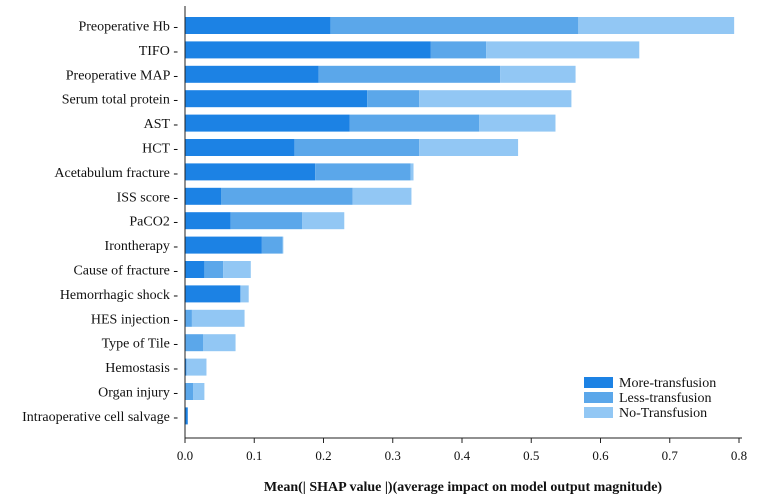  What do you see at coordinates (667, 383) in the screenshot?
I see `legend-label: More-transfusion` at bounding box center [667, 383].